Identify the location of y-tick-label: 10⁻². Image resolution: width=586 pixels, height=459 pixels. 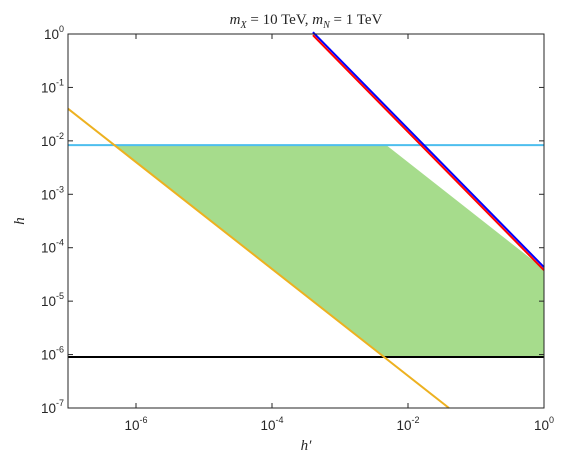
(52, 140).